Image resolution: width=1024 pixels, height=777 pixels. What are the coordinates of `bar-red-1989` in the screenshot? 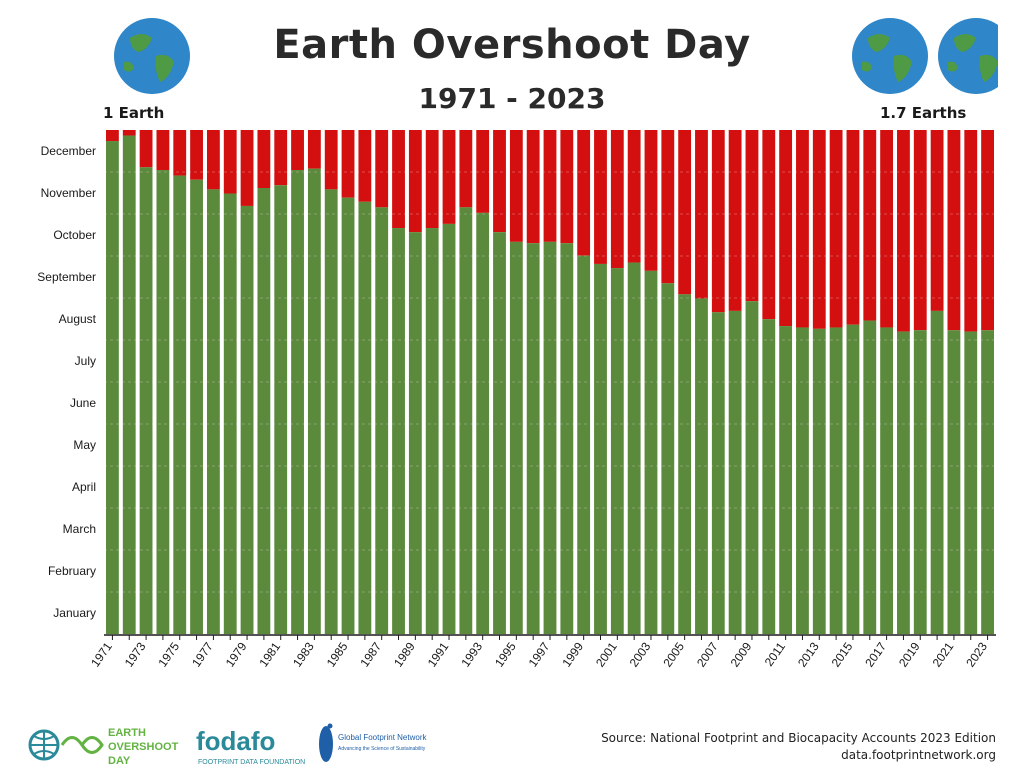 It's located at (415, 181).